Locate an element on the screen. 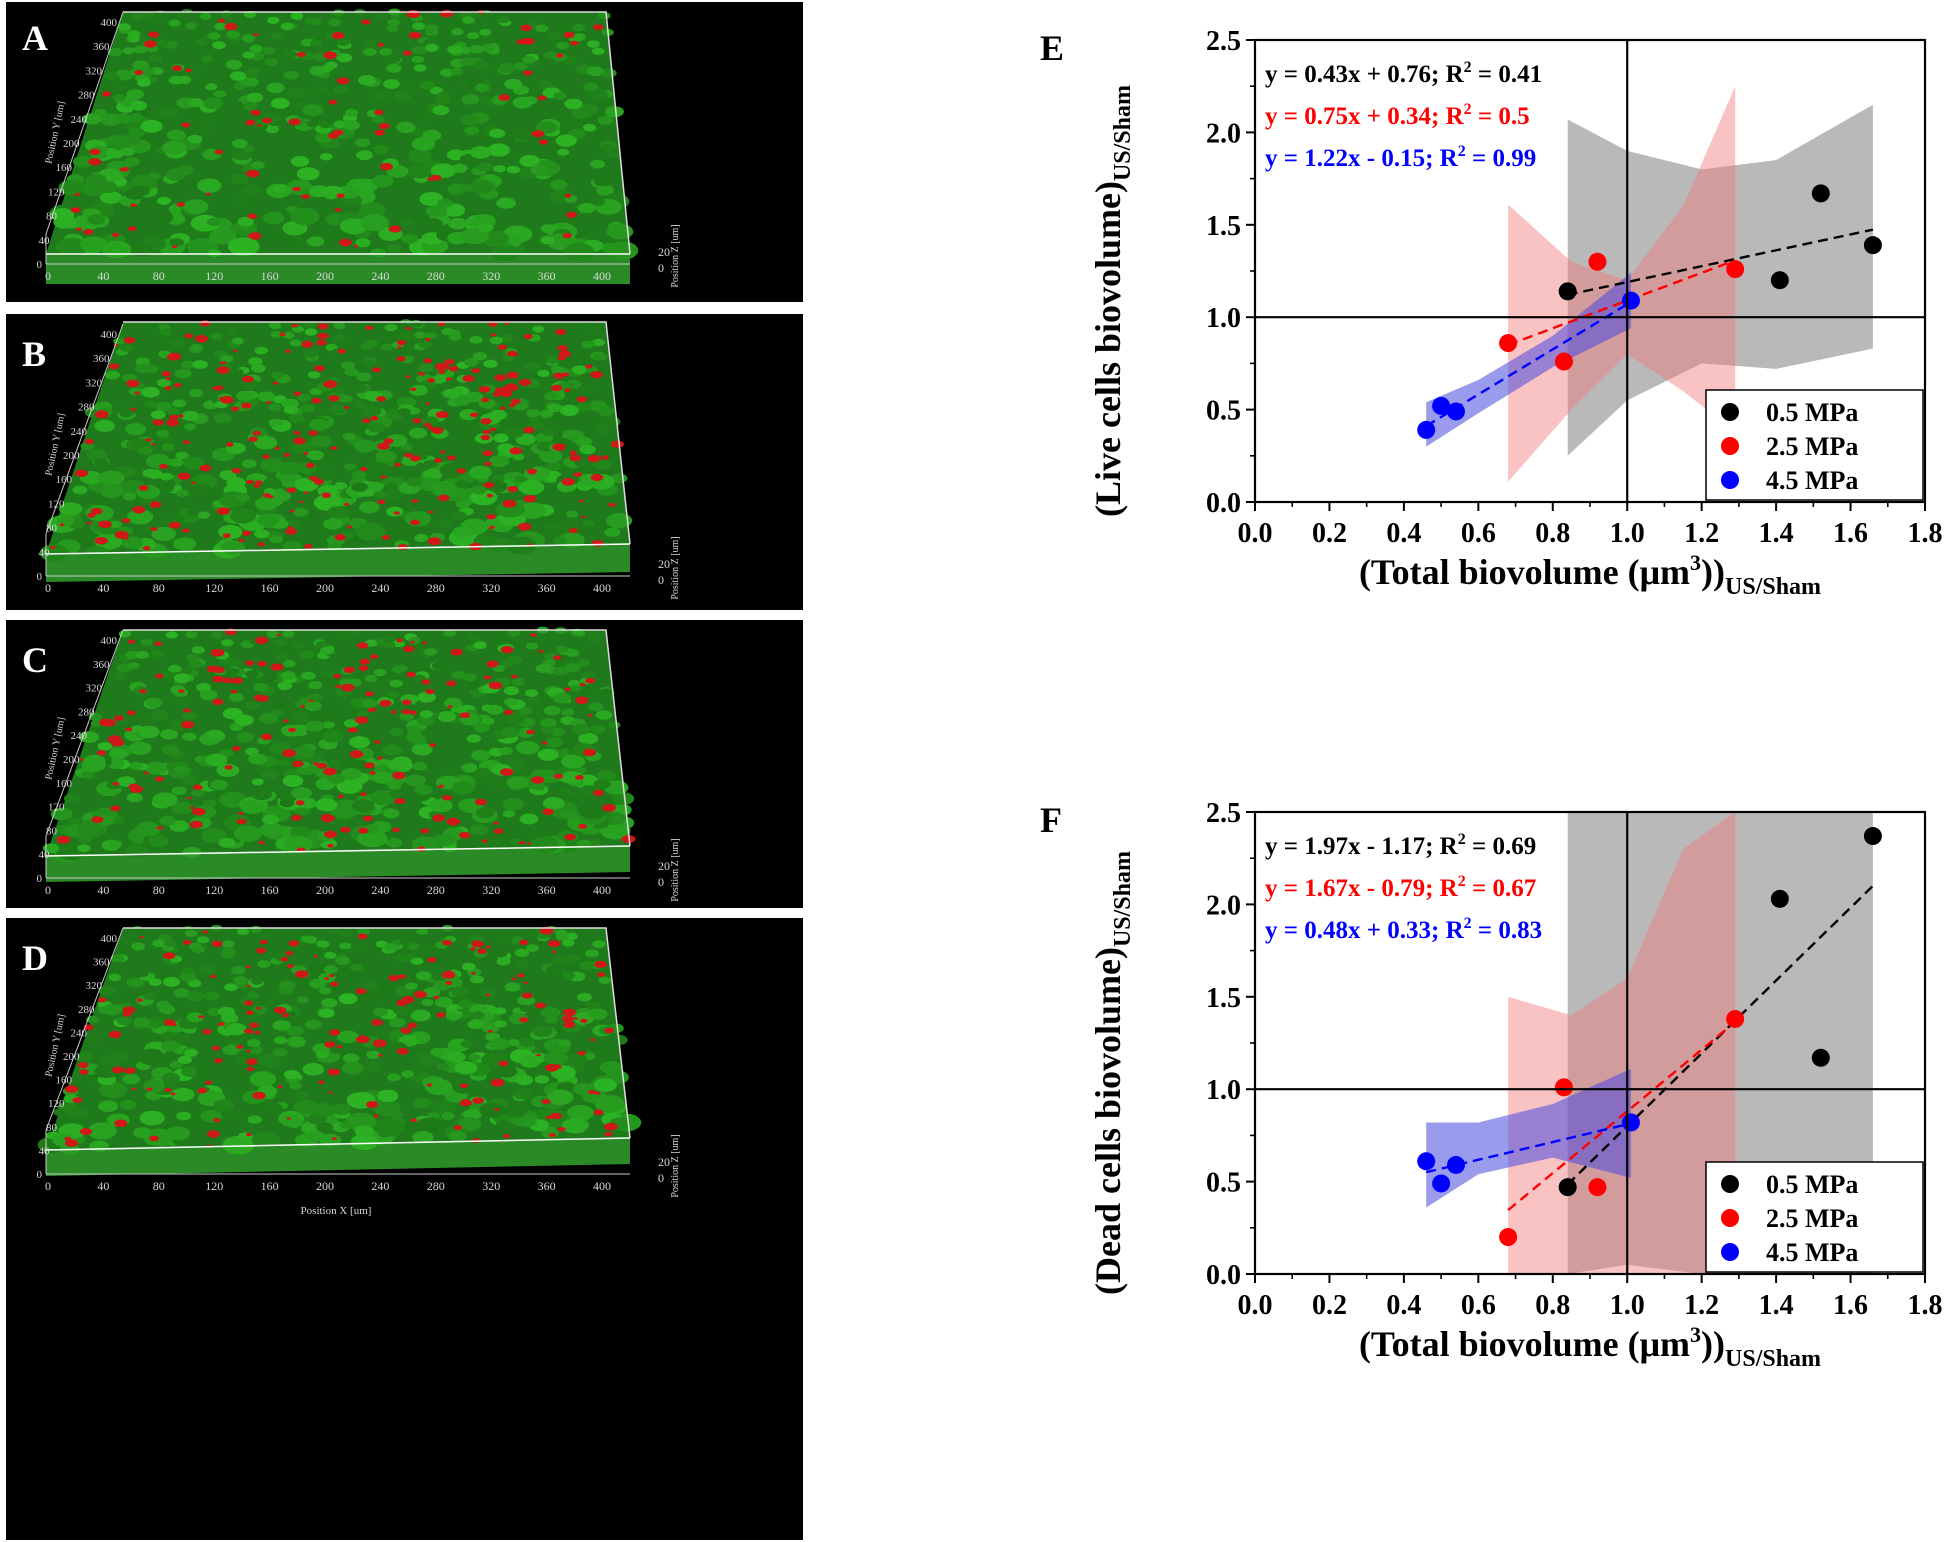  y-tick-label: 1.0 is located at coordinates (1223, 318).